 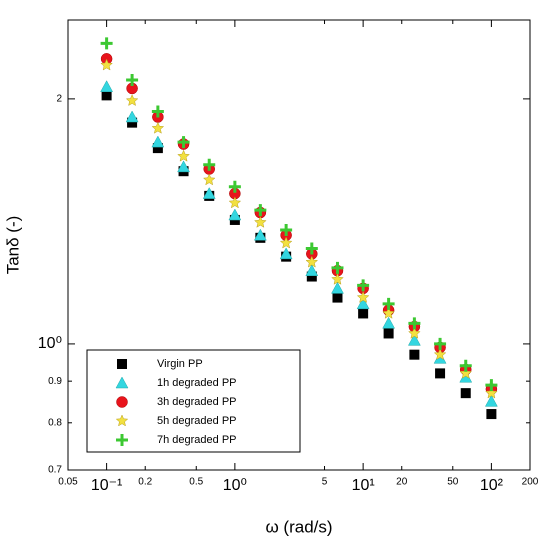 I want to click on legend-label: 5h degraded PP, so click(x=197, y=421).